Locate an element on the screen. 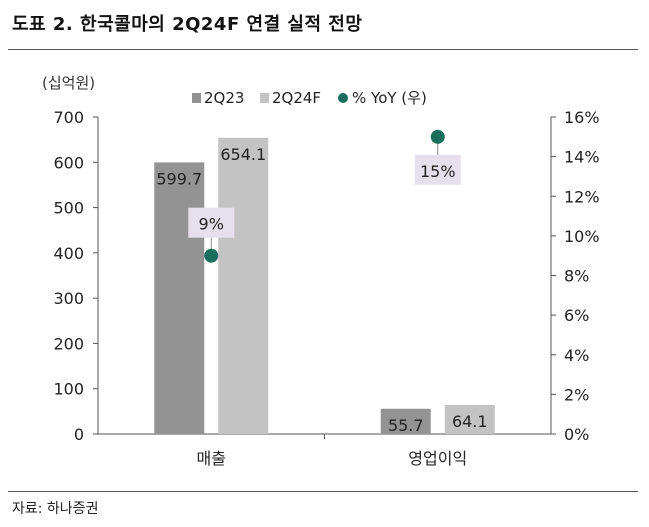 This screenshot has height=527, width=649. yoy-value-label: 9% is located at coordinates (211, 224).